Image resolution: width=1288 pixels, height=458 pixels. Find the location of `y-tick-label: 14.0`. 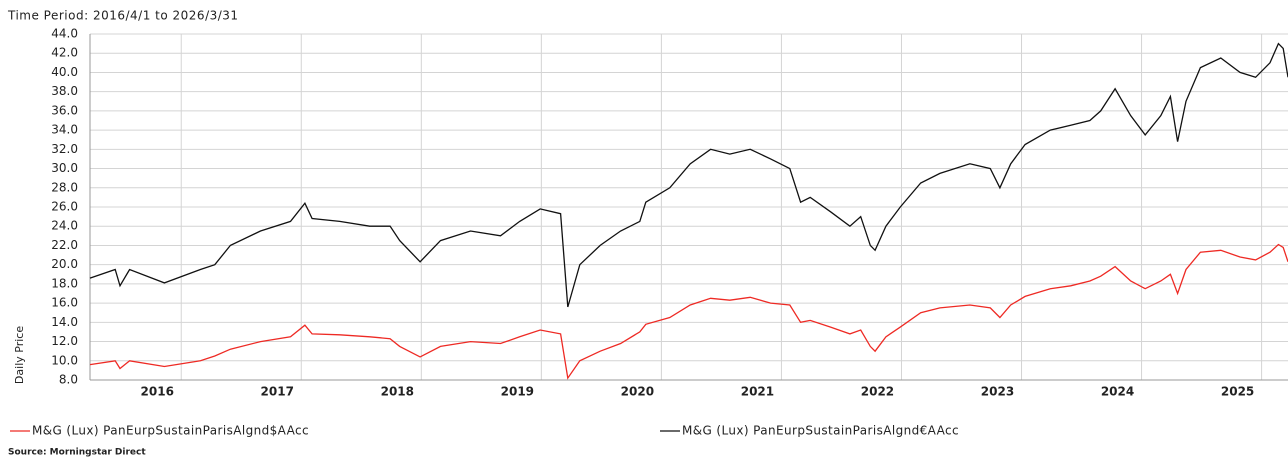

y-tick-label: 14.0 is located at coordinates (64, 322).